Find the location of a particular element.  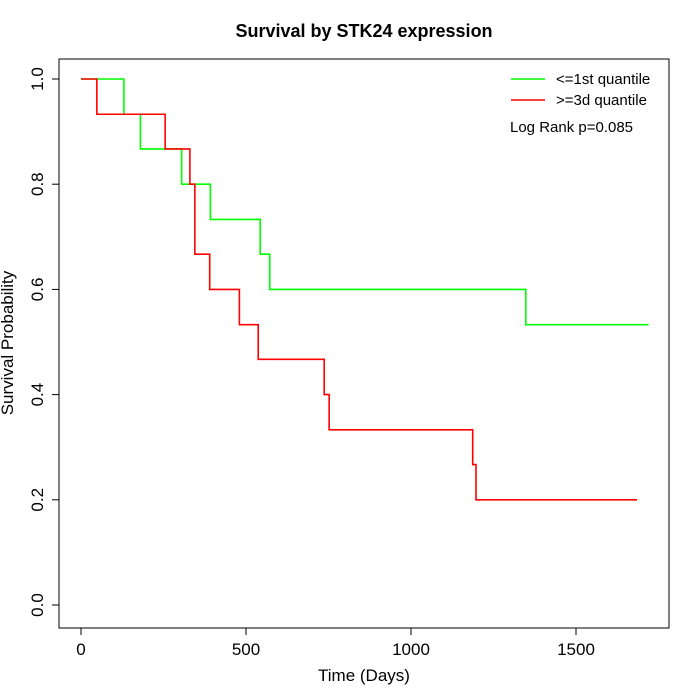

y-tick-label: 0.4 is located at coordinates (37, 395).